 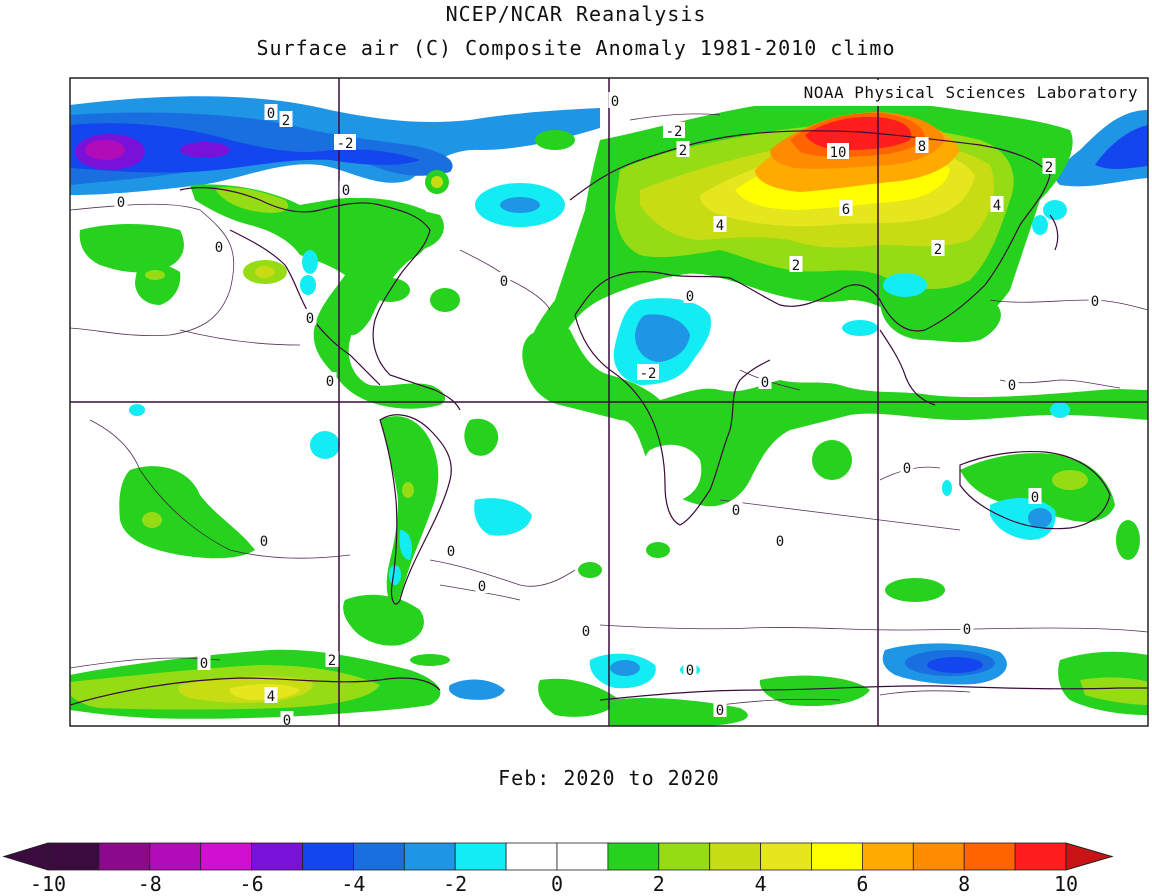 What do you see at coordinates (251, 884) in the screenshot?
I see `colorbar-tick-label: -6` at bounding box center [251, 884].